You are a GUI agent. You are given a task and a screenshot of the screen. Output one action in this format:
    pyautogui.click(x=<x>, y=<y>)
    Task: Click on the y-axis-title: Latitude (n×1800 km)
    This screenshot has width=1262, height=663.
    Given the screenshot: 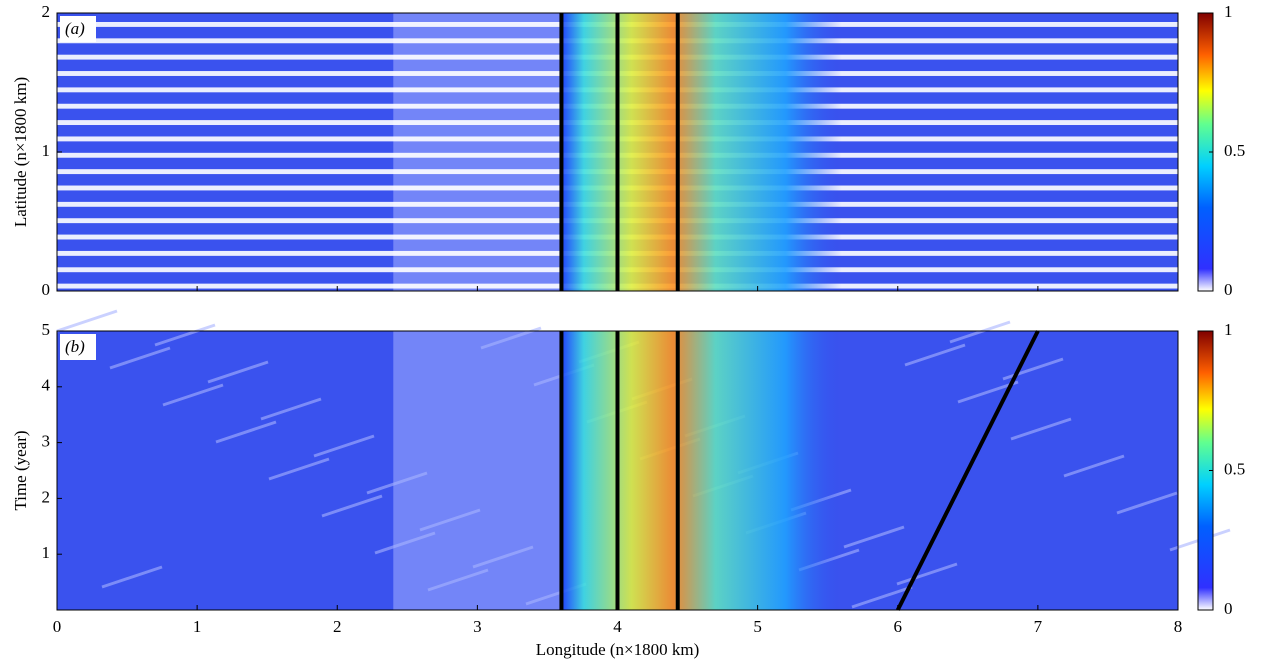 What is the action you would take?
    pyautogui.click(x=20, y=152)
    